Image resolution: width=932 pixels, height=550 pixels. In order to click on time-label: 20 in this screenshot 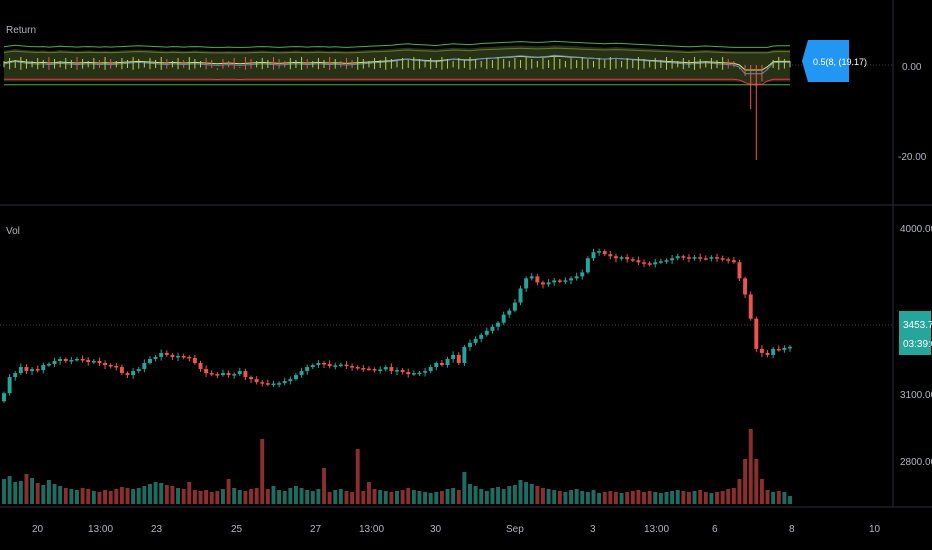, I will do `click(38, 529)`.